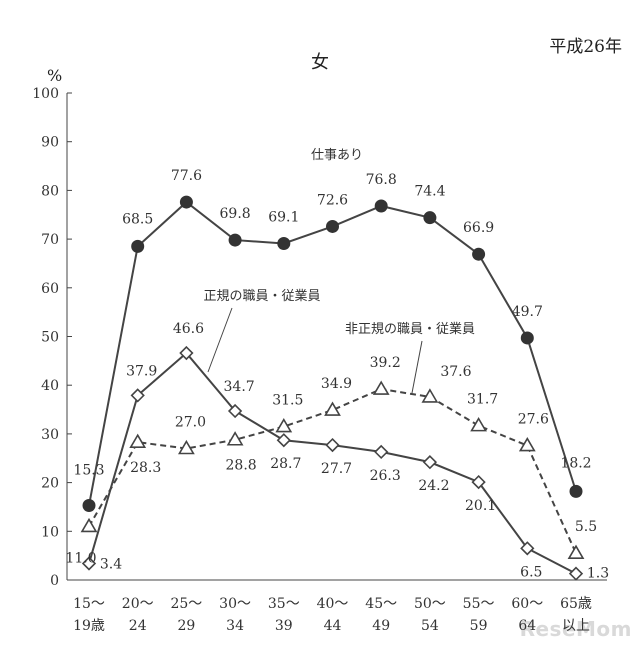 The image size is (640, 647). What do you see at coordinates (186, 604) in the screenshot?
I see `x-tick-label: 25〜` at bounding box center [186, 604].